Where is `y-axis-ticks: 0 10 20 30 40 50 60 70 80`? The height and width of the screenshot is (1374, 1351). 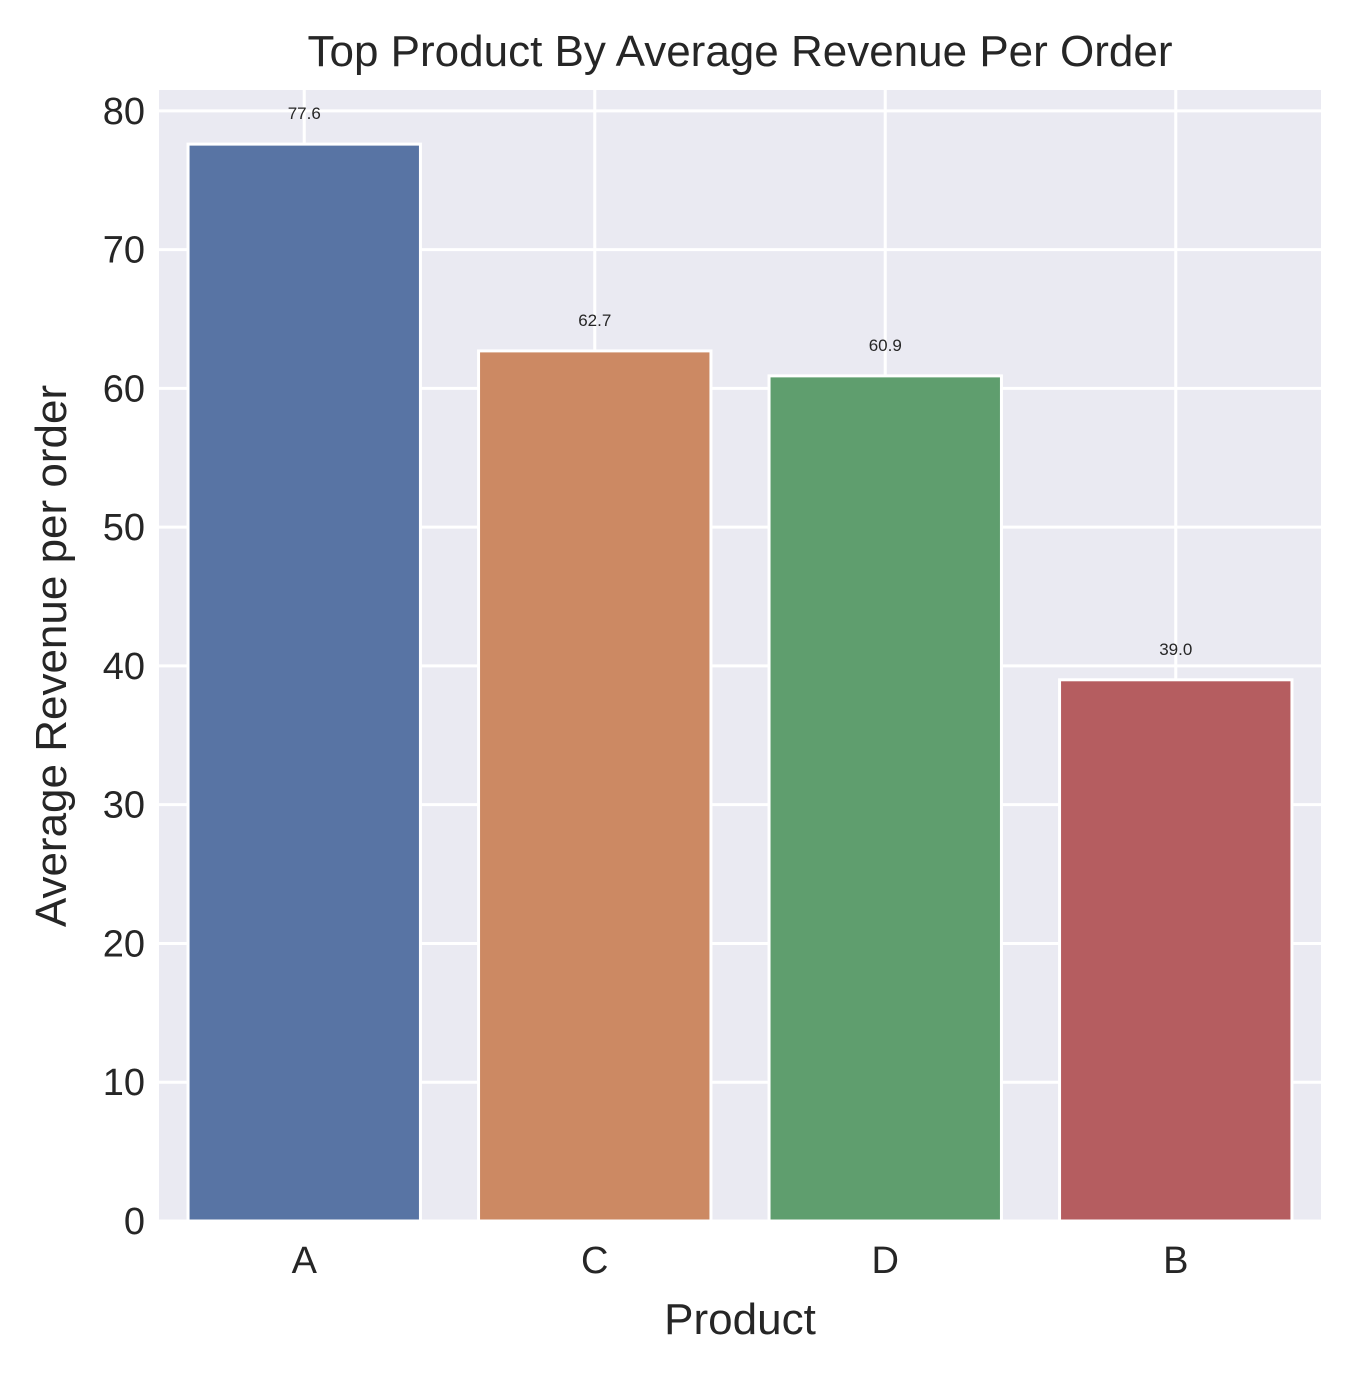 y-axis-ticks: 0 10 20 30 40 50 60 70 80 is located at coordinates (124, 667).